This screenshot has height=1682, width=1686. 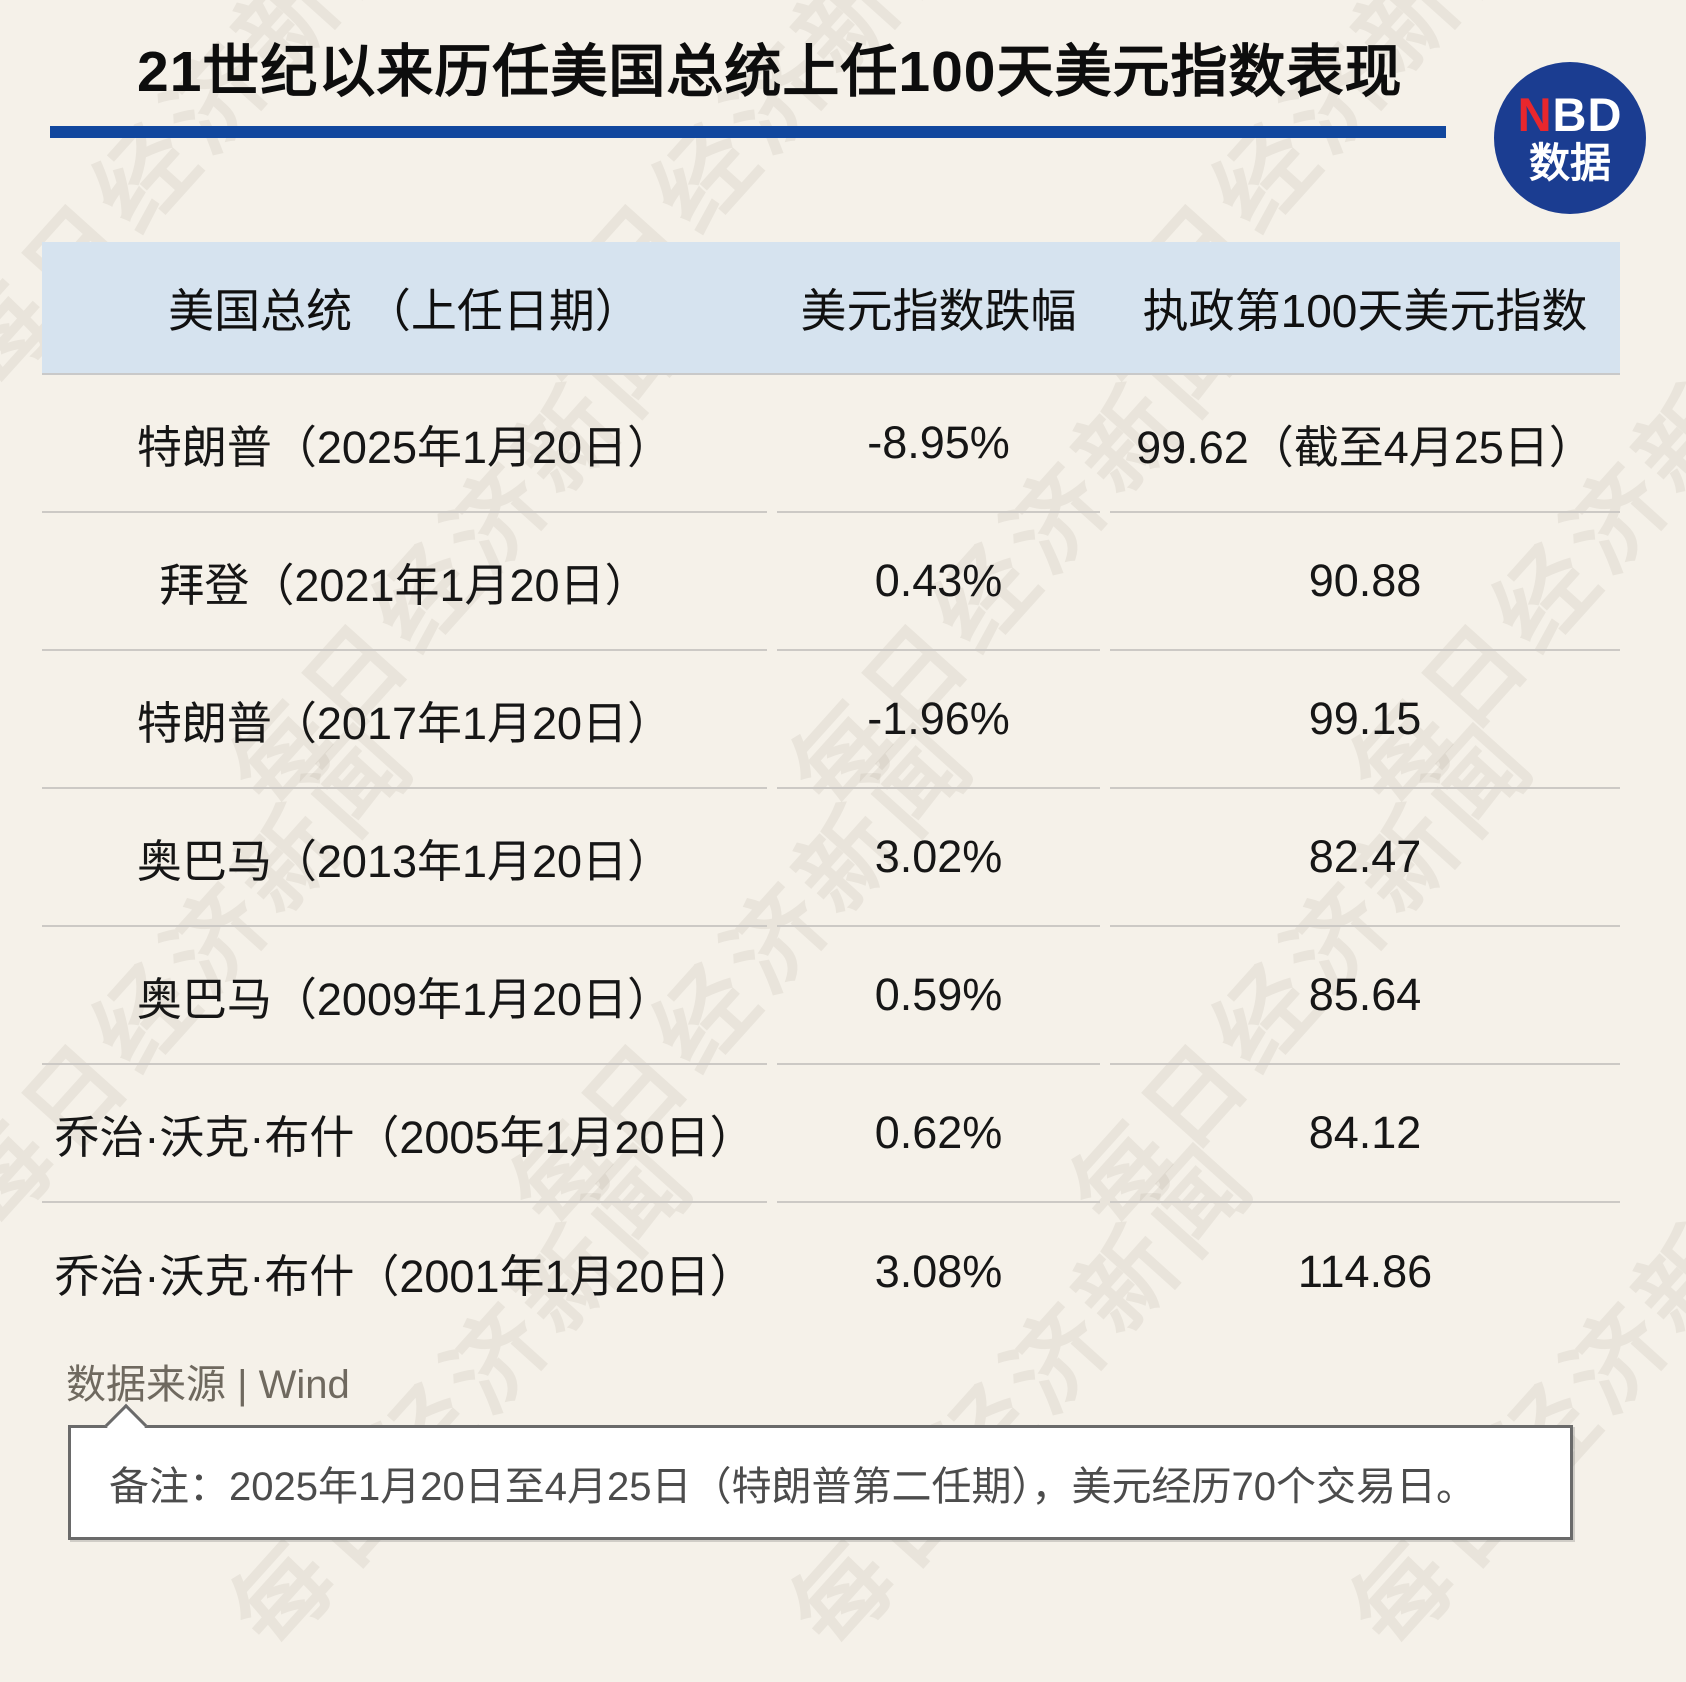 I want to click on table-row: 特朗普（2025年1月20日） -8.95% 99.62（截至4月25日）, so click(x=831, y=444).